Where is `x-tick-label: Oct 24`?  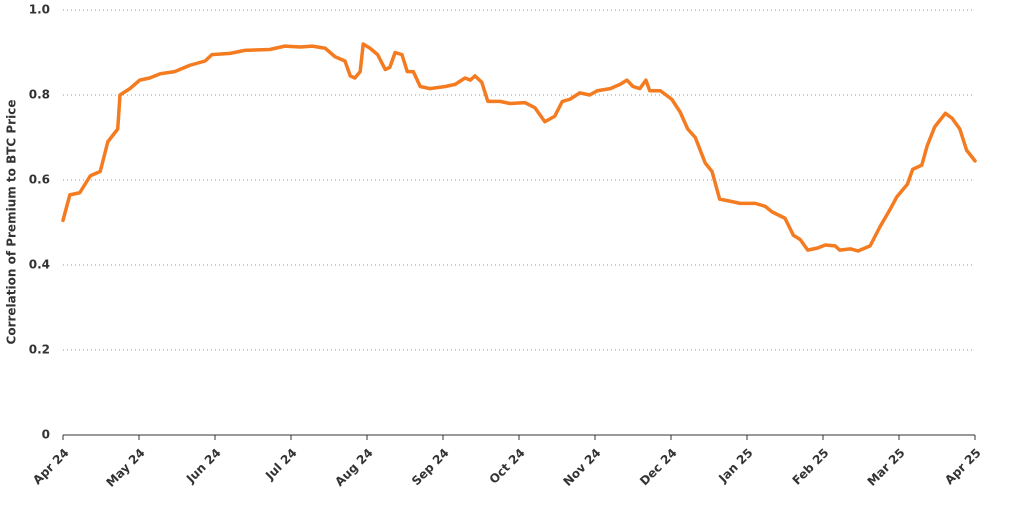 x-tick-label: Oct 24 is located at coordinates (507, 466).